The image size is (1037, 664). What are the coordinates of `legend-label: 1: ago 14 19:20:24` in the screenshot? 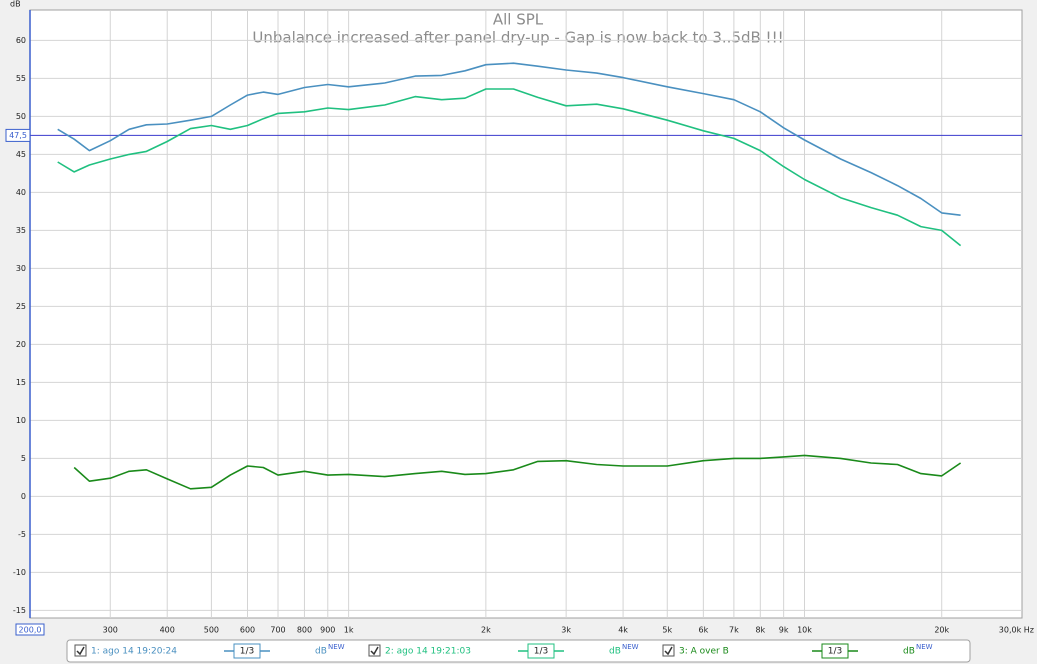 It's located at (134, 652).